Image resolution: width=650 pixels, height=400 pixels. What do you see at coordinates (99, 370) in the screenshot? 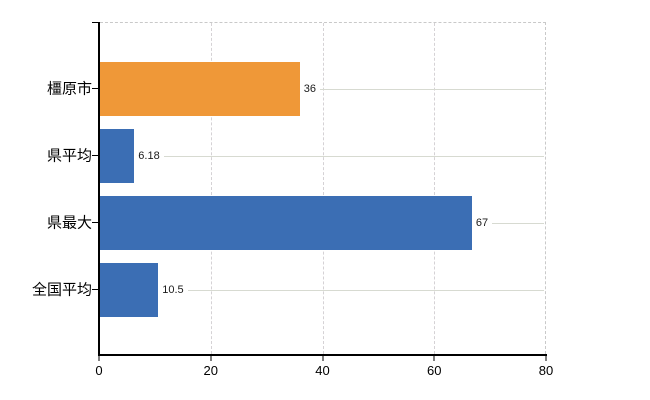
I see `x-tick-label: 0` at bounding box center [99, 370].